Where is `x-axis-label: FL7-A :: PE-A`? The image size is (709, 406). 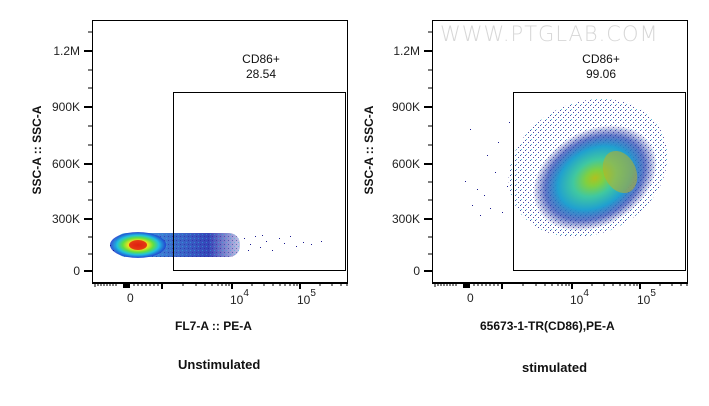
x-axis-label: FL7-A :: PE-A is located at coordinates (213, 326).